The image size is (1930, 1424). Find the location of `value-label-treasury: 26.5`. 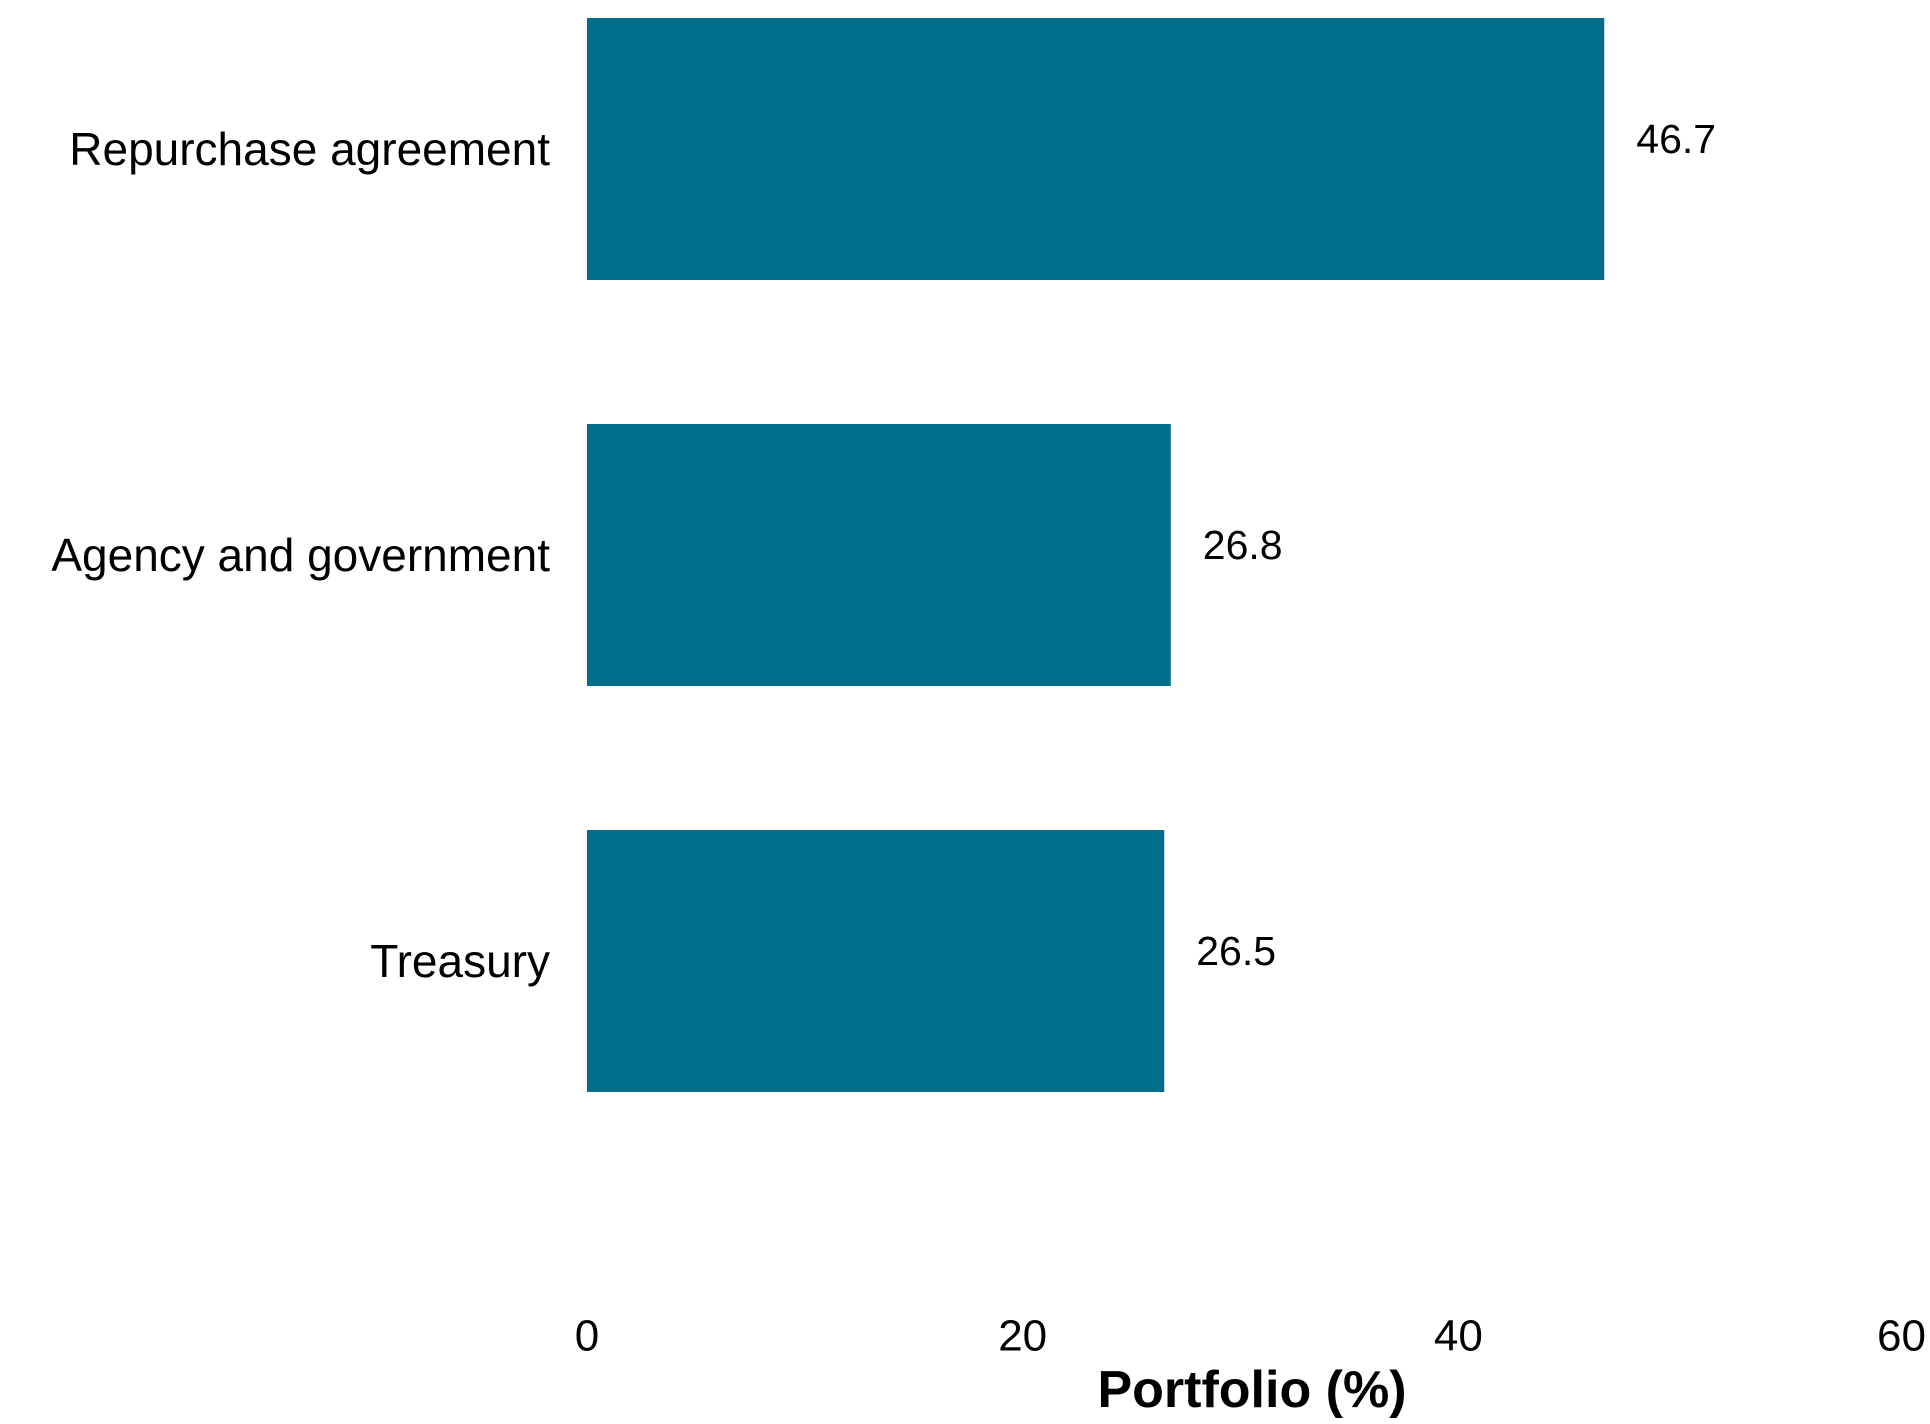

value-label-treasury: 26.5 is located at coordinates (1236, 951).